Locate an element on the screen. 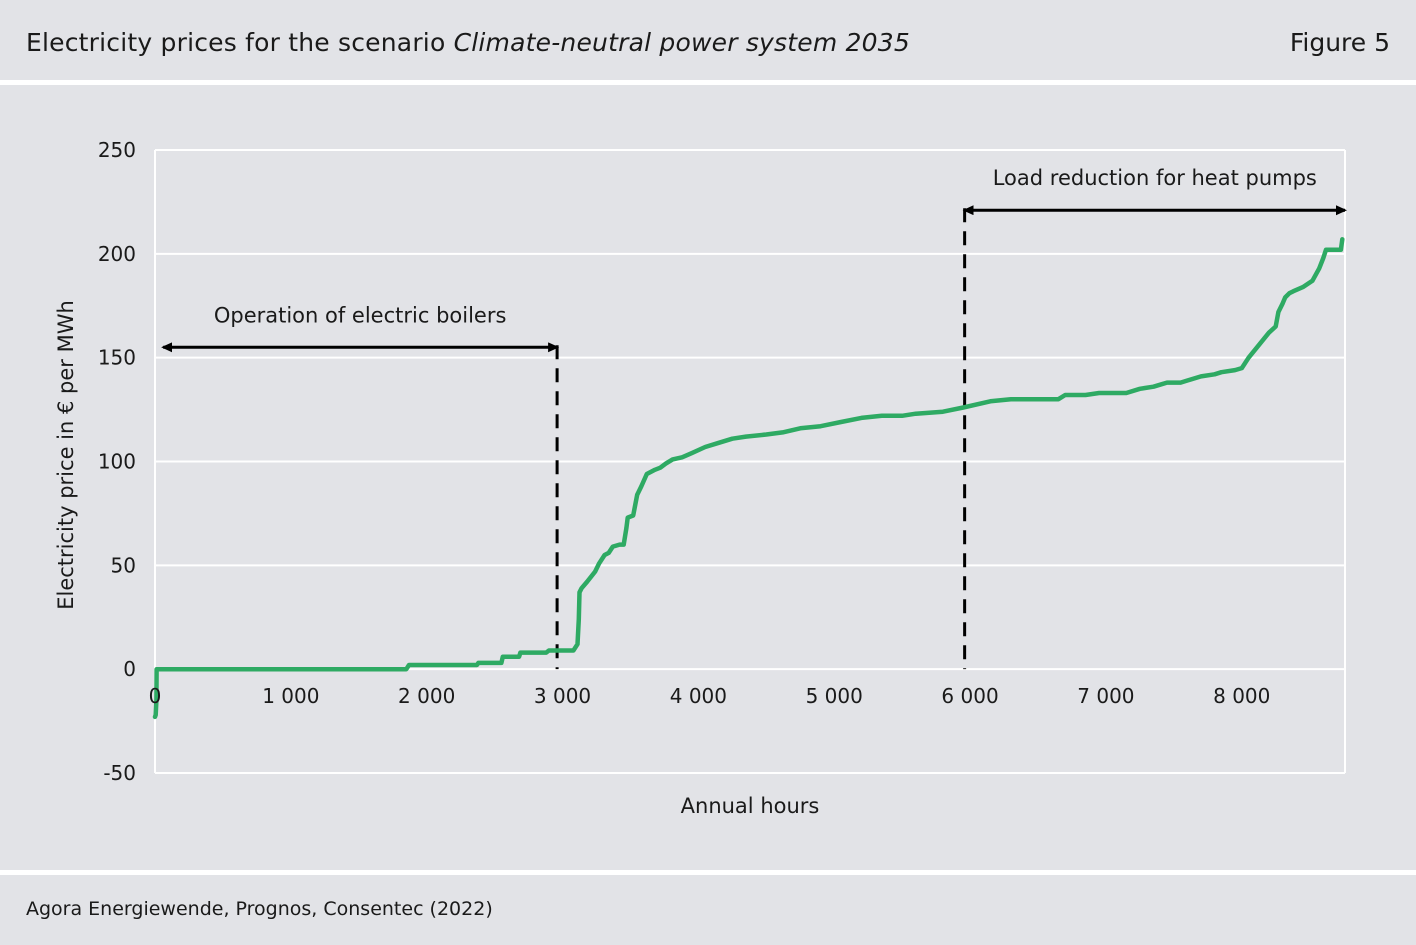  annotation-label: Load reduction for heat pumps is located at coordinates (1155, 178).